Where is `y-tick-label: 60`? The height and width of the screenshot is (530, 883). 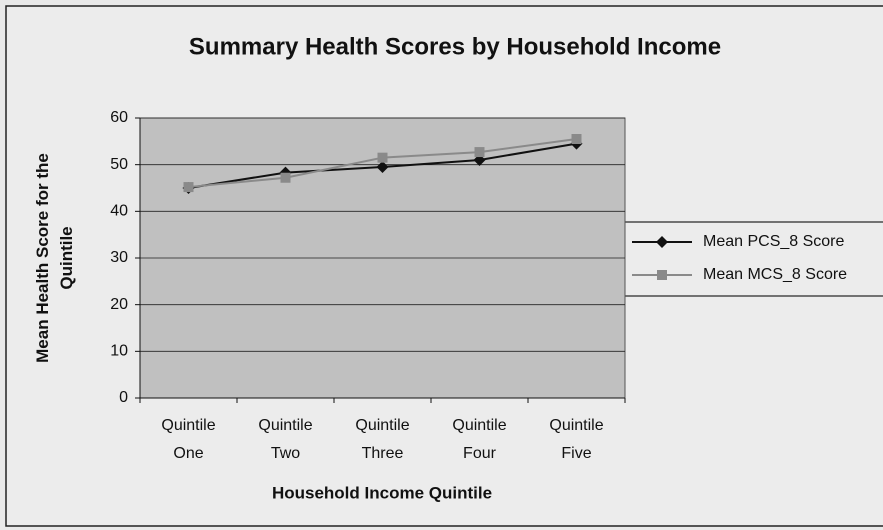 y-tick-label: 60 is located at coordinates (119, 117).